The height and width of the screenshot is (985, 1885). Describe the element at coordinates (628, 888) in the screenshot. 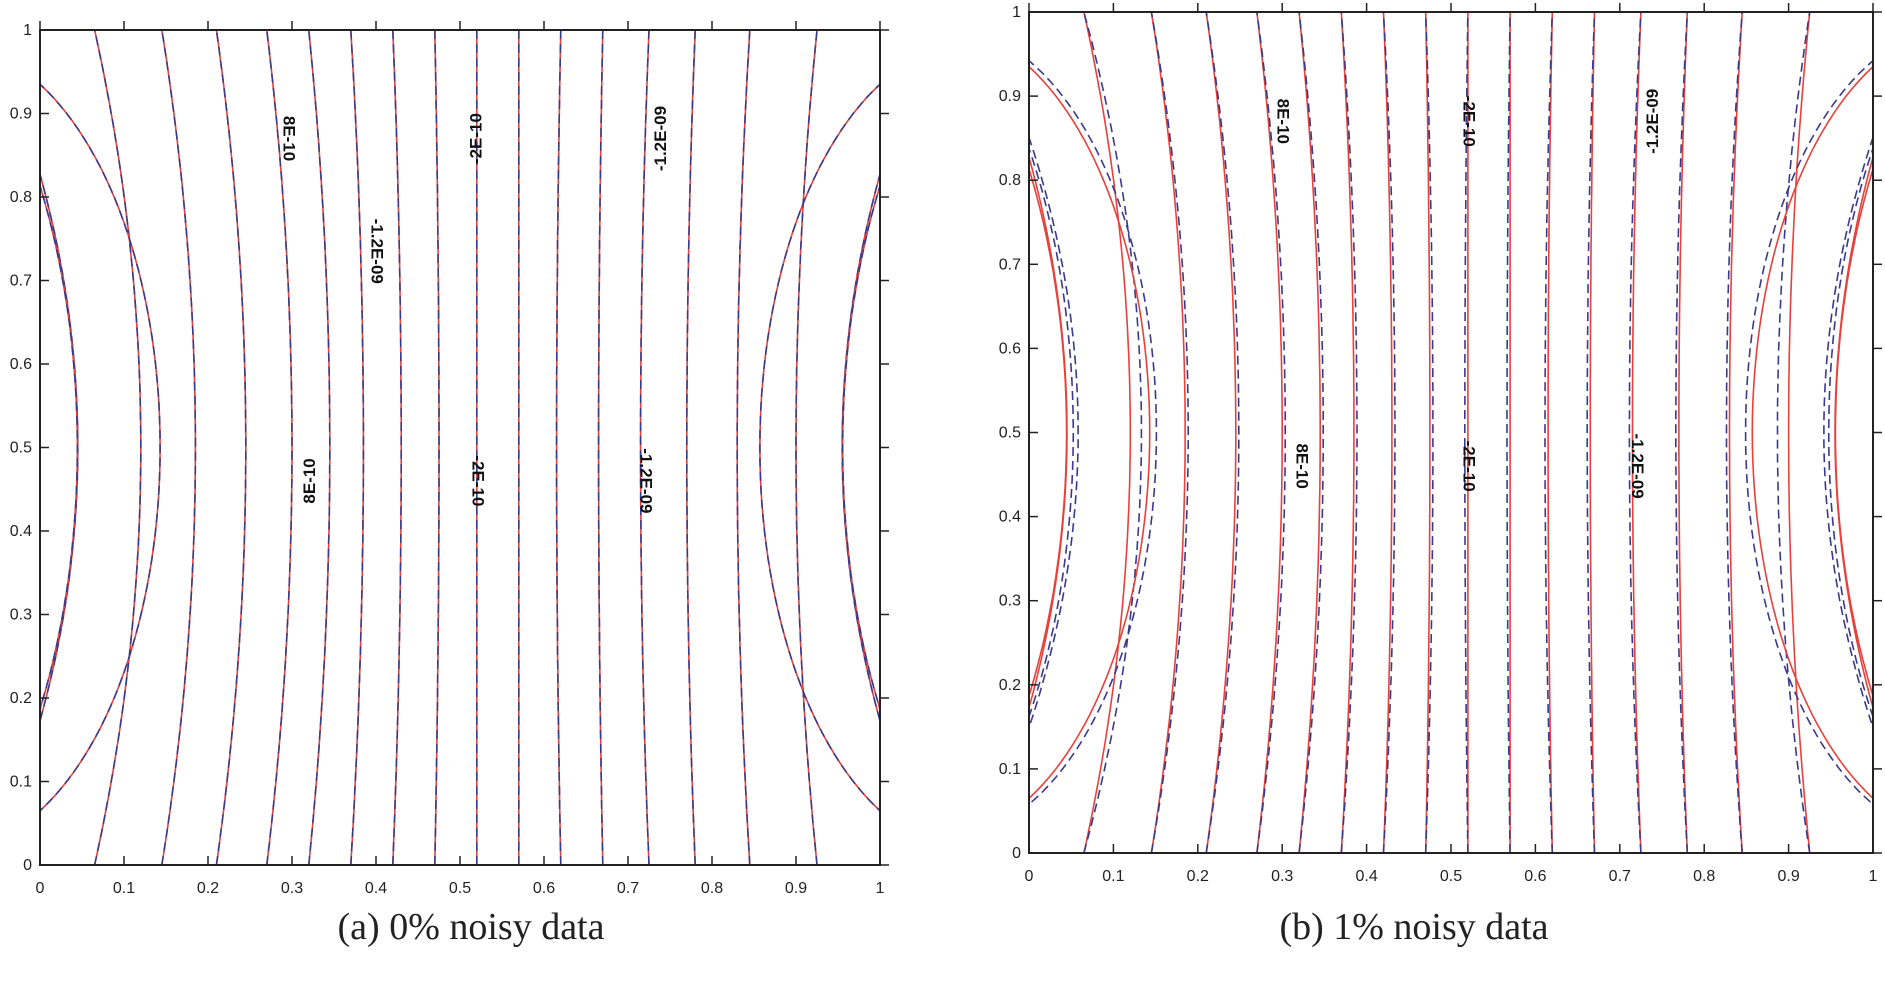

I see `x-tick-label: 0.7` at that location.